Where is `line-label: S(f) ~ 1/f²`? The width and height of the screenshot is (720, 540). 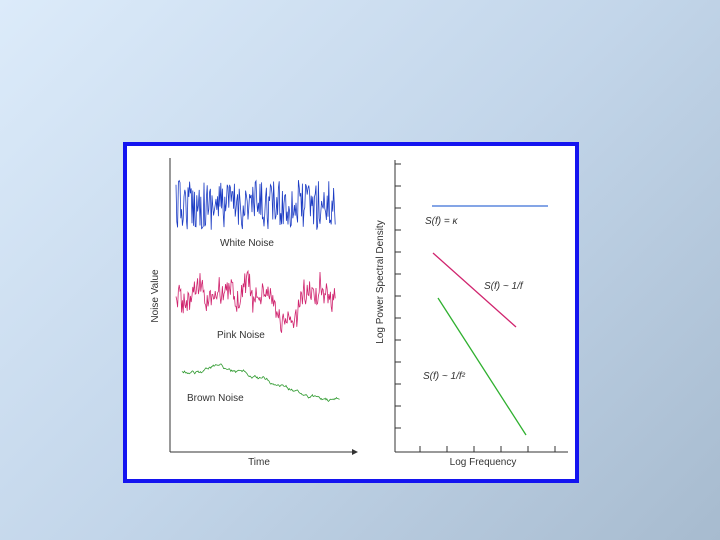 line-label: S(f) ~ 1/f² is located at coordinates (444, 376).